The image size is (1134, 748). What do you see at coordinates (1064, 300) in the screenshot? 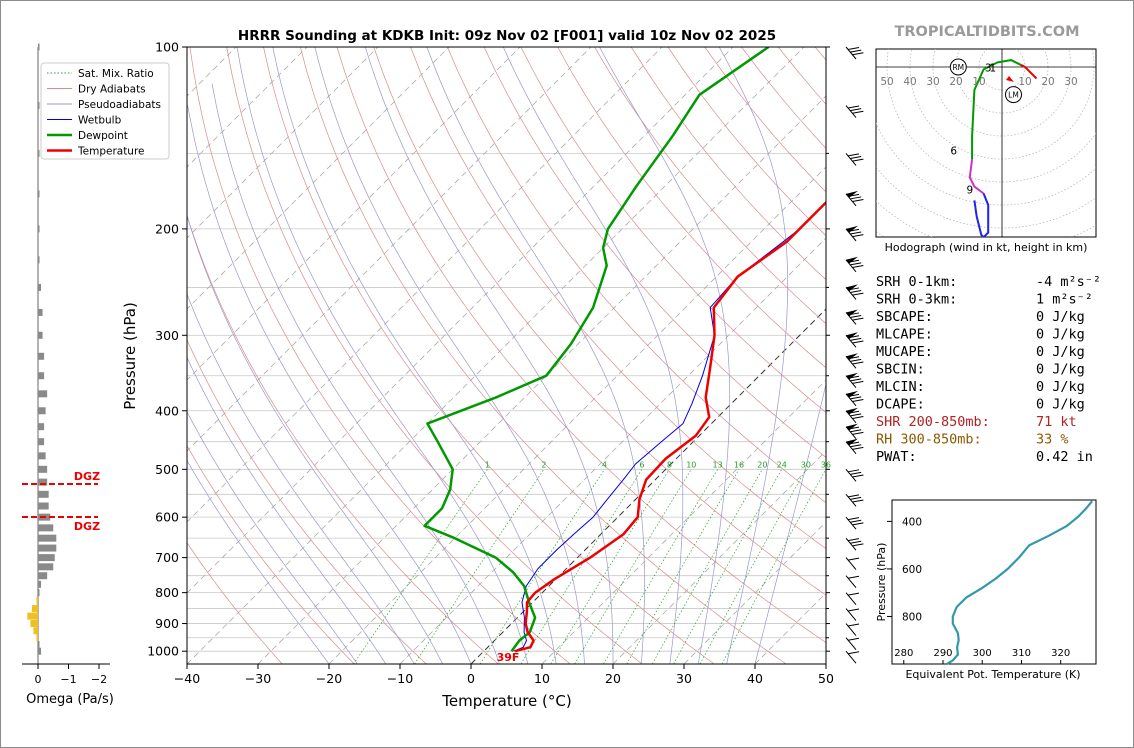
I see `index-value: 1 m²s⁻²` at bounding box center [1064, 300].